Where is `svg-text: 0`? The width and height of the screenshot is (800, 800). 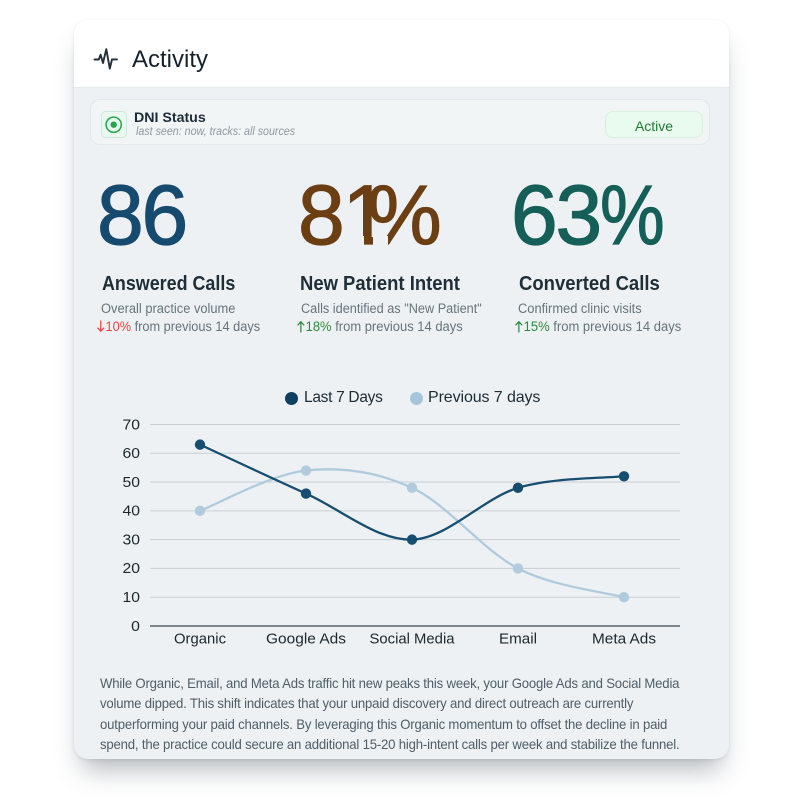 svg-text: 0 is located at coordinates (135, 627).